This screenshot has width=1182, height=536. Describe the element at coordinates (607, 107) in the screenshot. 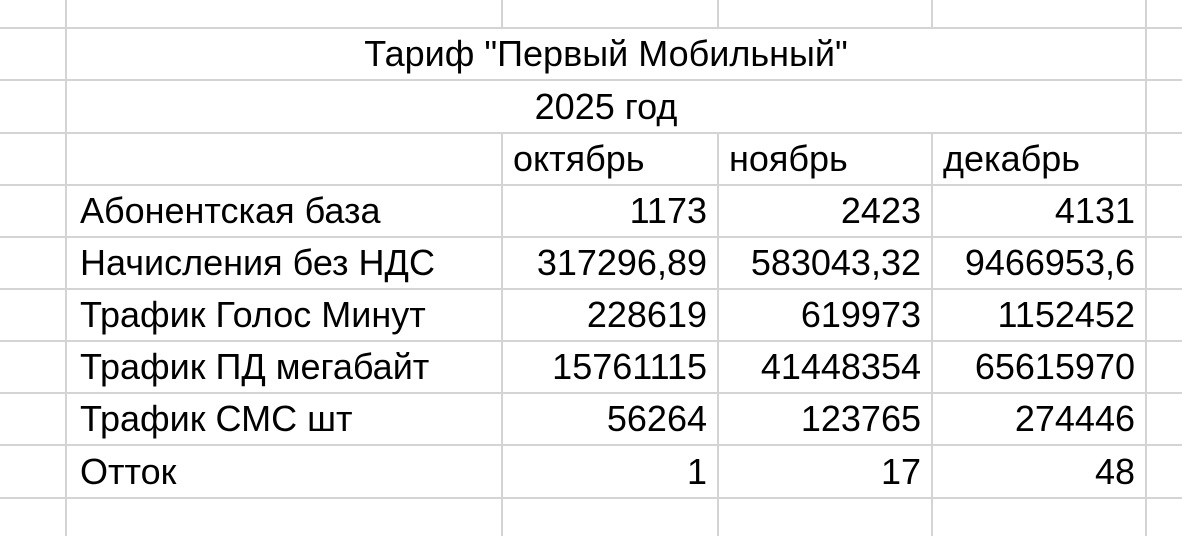

I see `table-subtitle: 2025 год` at that location.